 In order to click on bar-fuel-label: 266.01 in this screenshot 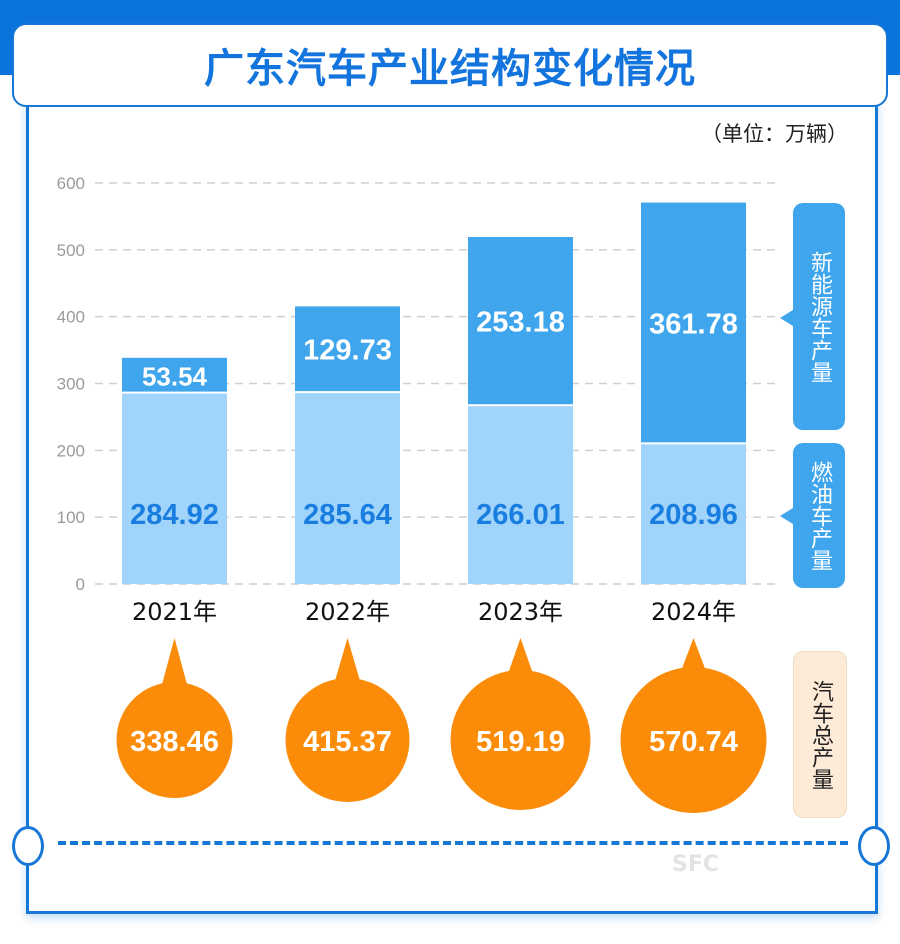, I will do `click(520, 515)`.